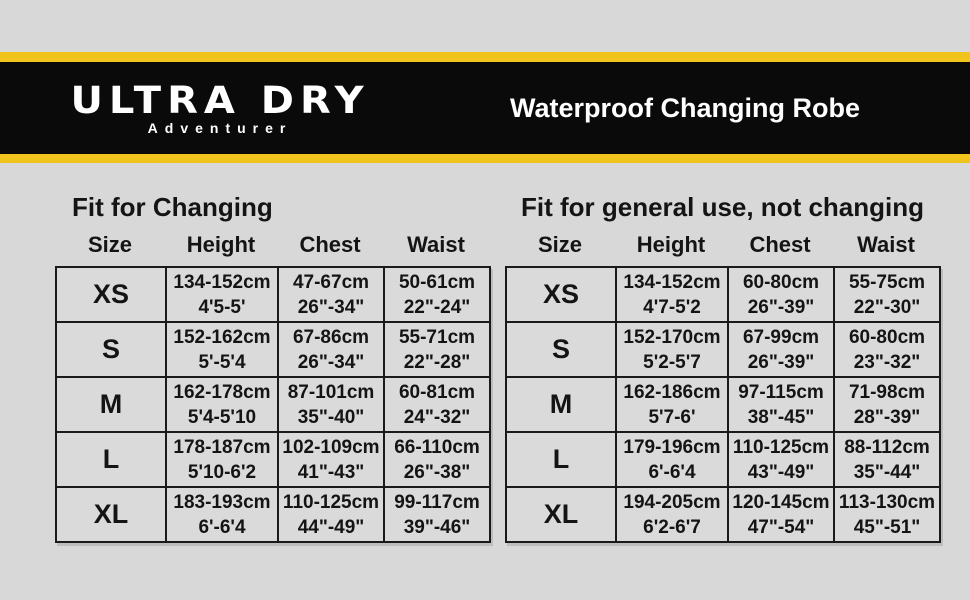  I want to click on height-value-line: 5'10-6'2, so click(222, 472).